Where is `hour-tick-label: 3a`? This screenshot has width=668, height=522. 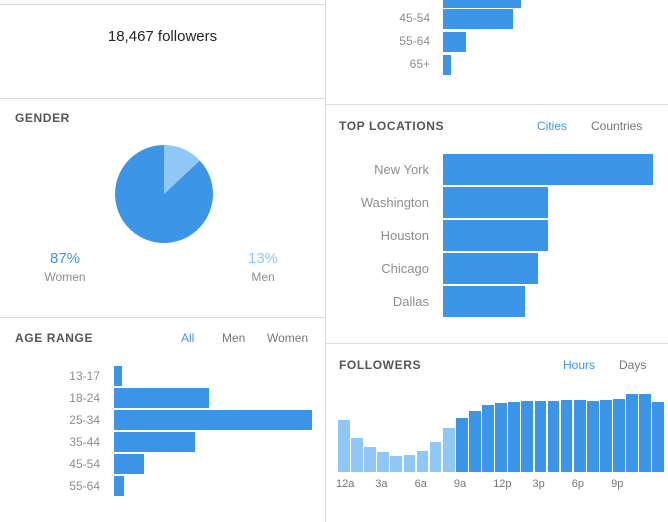
hour-tick-label: 3a is located at coordinates (381, 484).